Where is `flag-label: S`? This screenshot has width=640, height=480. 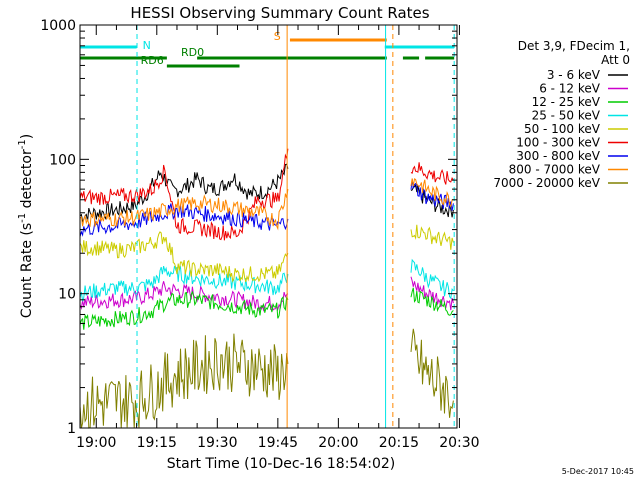
flag-label: S is located at coordinates (277, 36).